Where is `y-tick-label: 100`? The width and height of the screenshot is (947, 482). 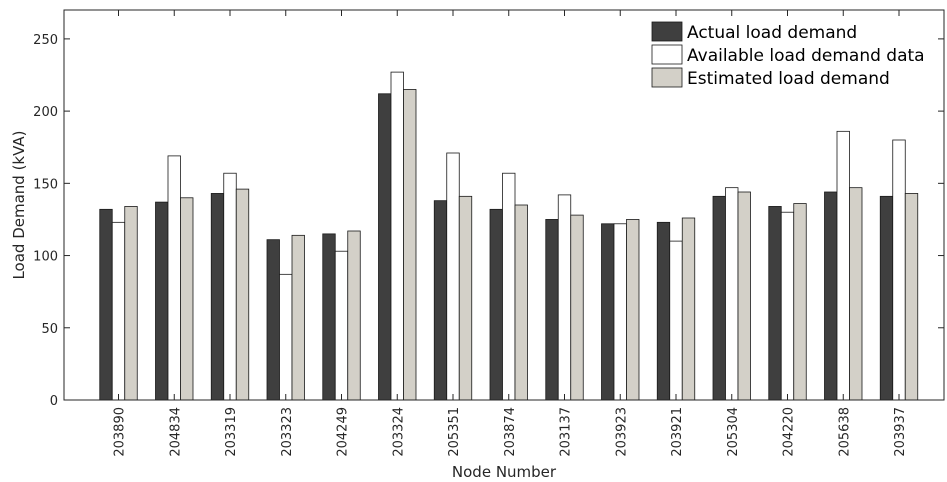
y-tick-label: 100 is located at coordinates (45, 257).